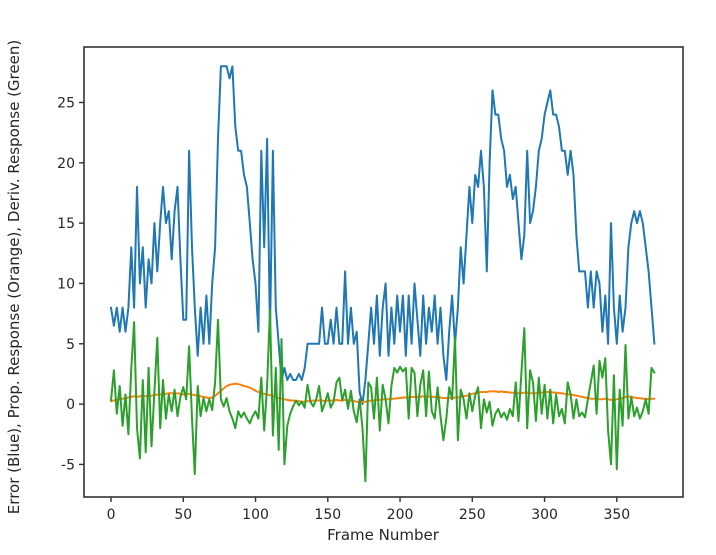 This screenshot has height=555, width=716. Describe the element at coordinates (327, 515) in the screenshot. I see `x-tick-label: 150` at that location.